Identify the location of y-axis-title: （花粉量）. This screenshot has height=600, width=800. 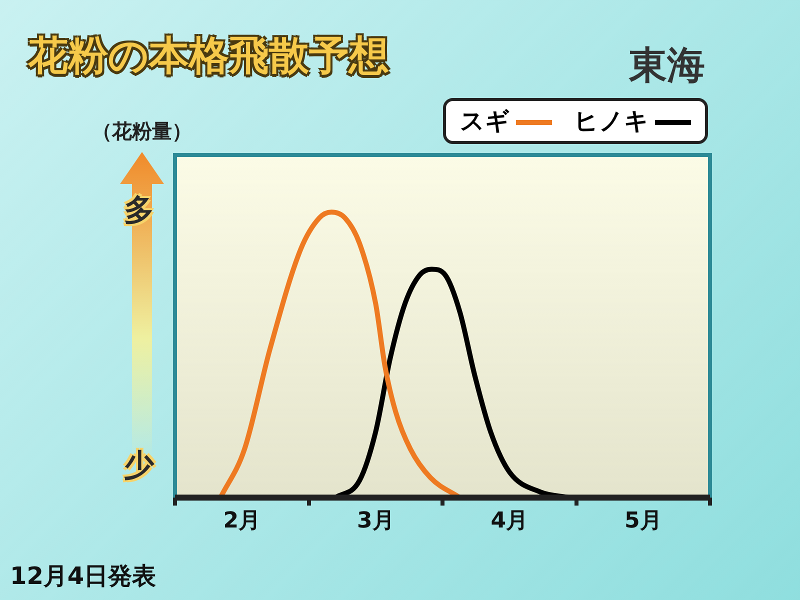
(142, 131).